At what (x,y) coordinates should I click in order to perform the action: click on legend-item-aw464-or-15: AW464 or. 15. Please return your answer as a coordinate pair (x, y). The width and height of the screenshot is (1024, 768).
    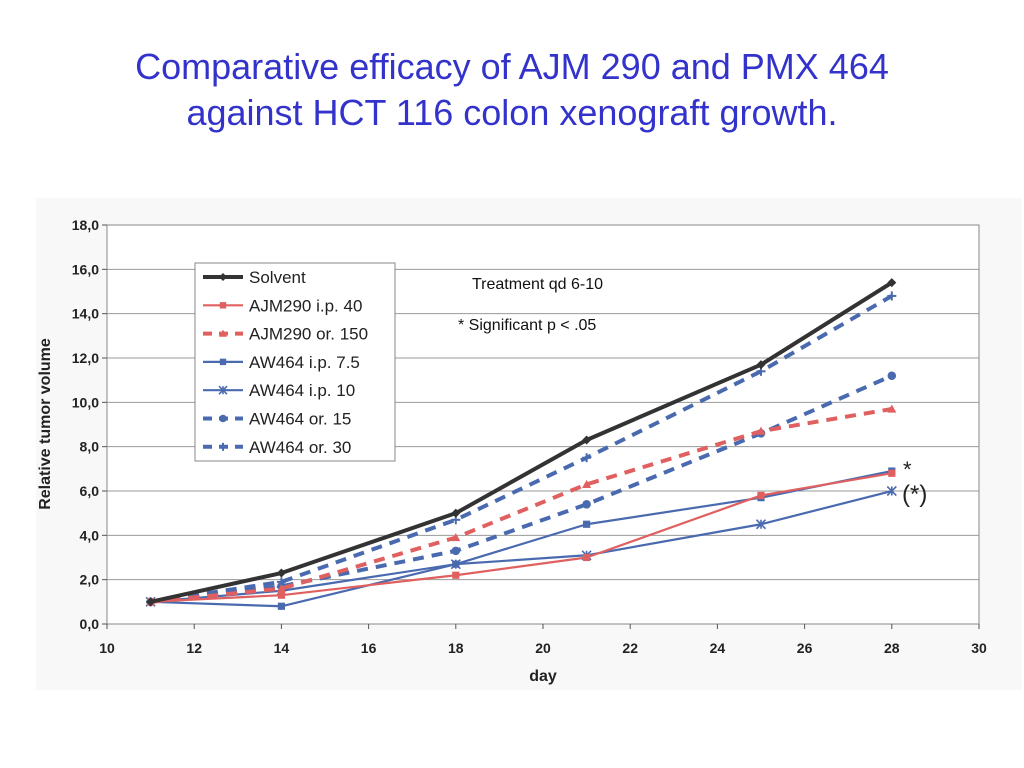
    Looking at the image, I should click on (277, 419).